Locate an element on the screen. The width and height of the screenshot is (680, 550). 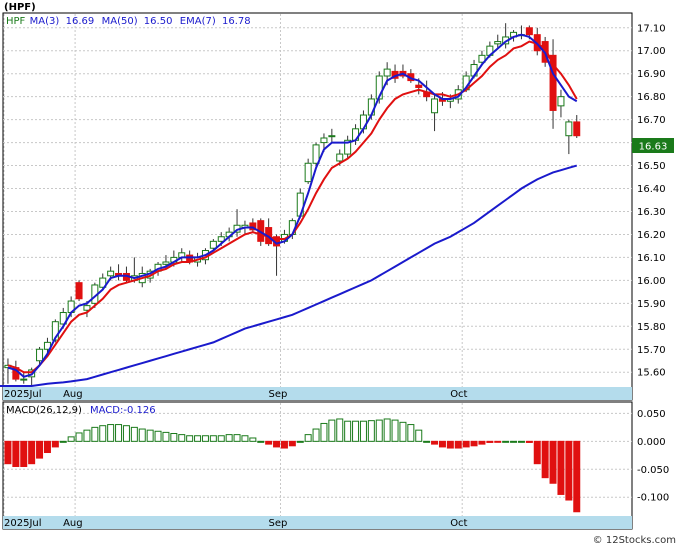
macd-legend-item: MACD(26,12,9) is located at coordinates (44, 410).